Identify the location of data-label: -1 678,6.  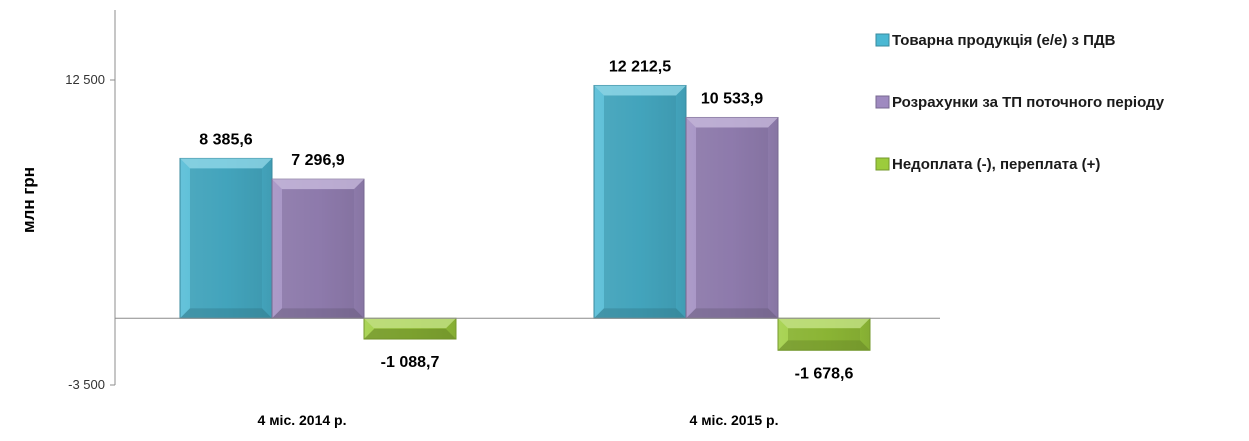
(824, 373).